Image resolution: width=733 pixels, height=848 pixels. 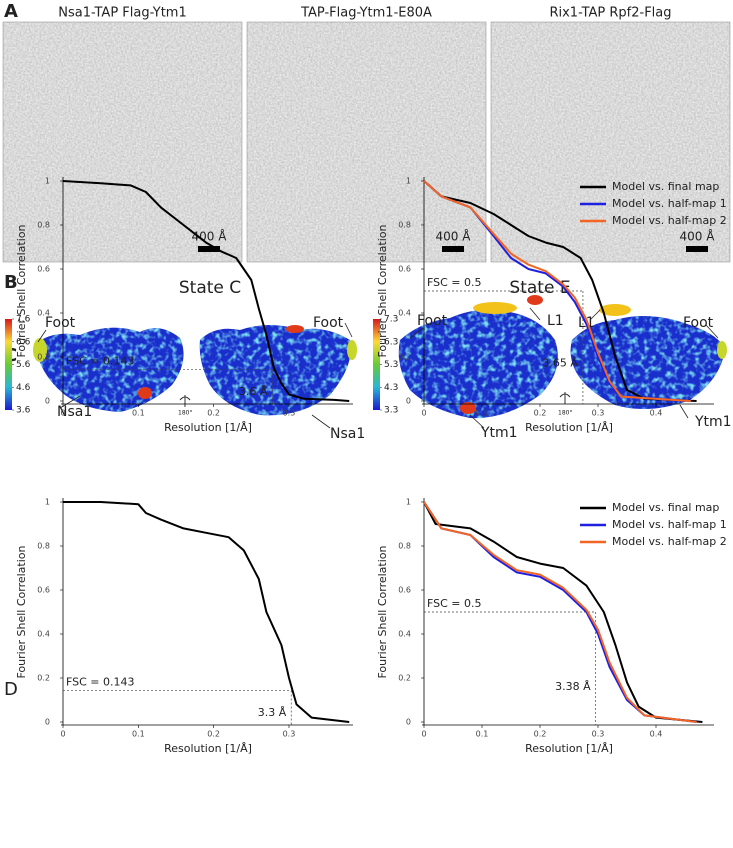 What do you see at coordinates (122, 13) in the screenshot?
I see `micrograph-title: Nsa1-TAP Flag-Ytm1` at bounding box center [122, 13].